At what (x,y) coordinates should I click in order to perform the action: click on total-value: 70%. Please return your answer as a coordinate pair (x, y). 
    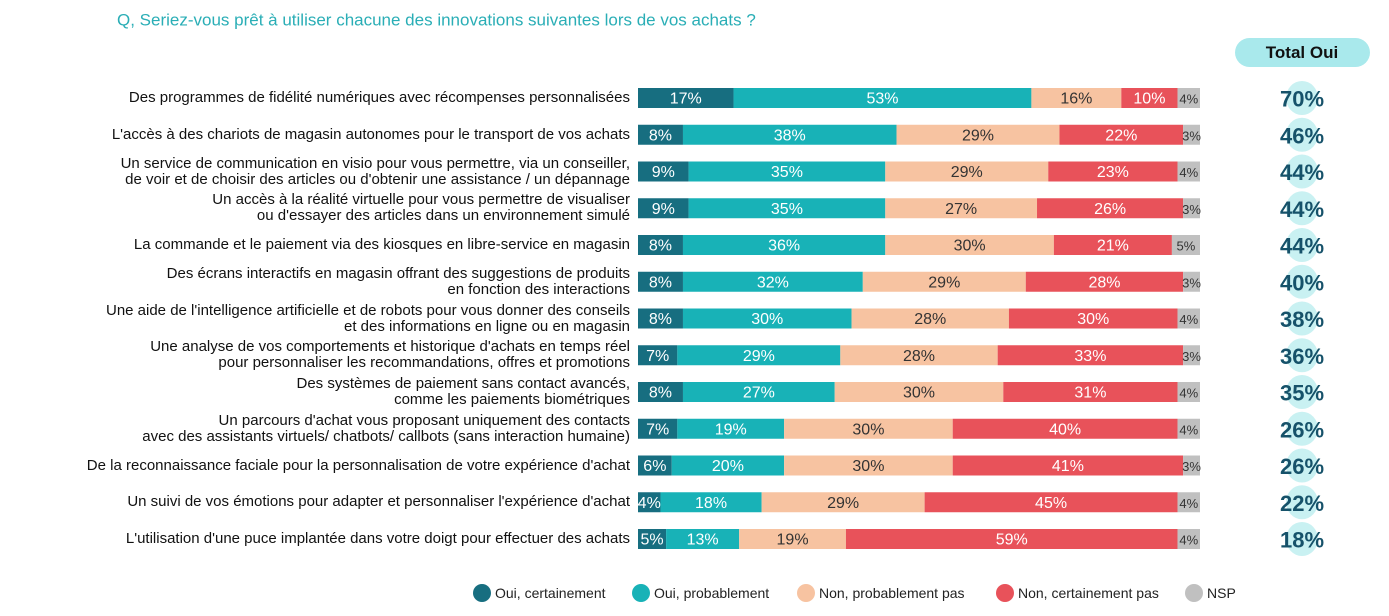
    Looking at the image, I should click on (1302, 99).